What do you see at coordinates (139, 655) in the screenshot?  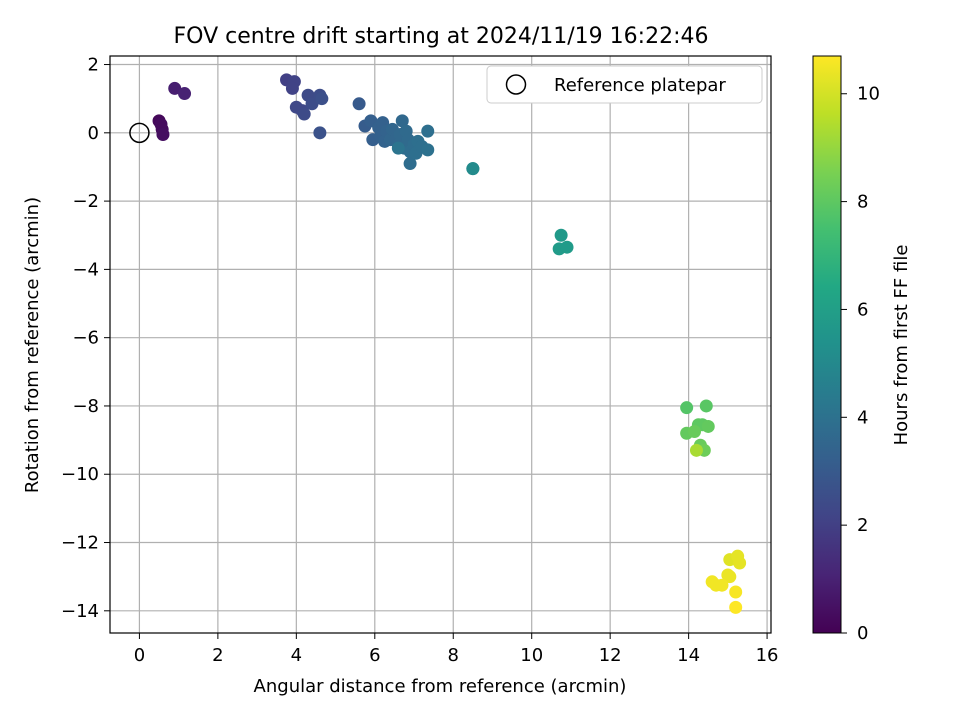 I see `x-tick-label: 0` at bounding box center [139, 655].